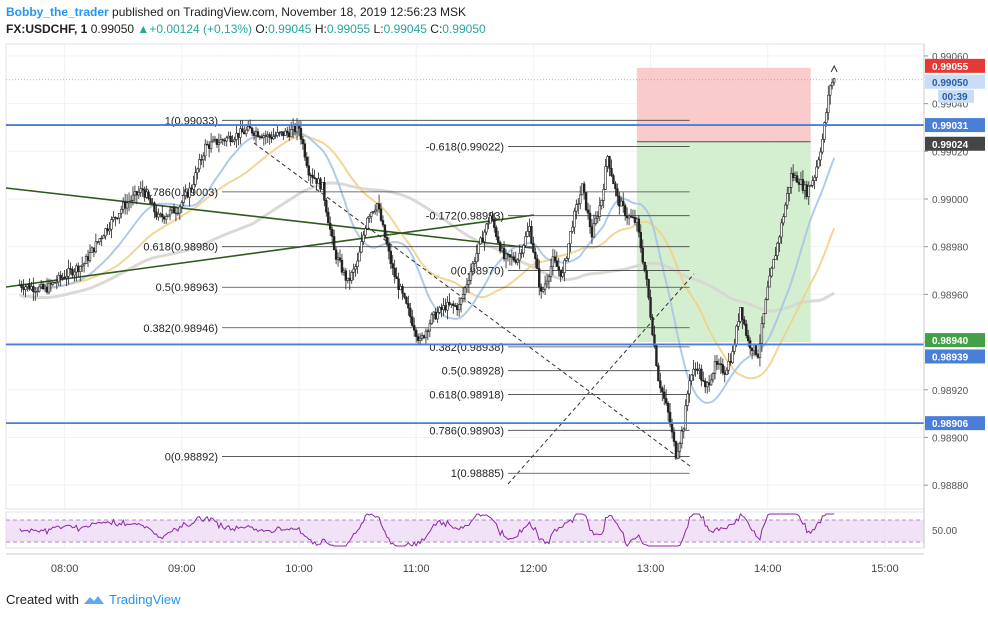  I want to click on open-value: 0.99045, so click(290, 29).